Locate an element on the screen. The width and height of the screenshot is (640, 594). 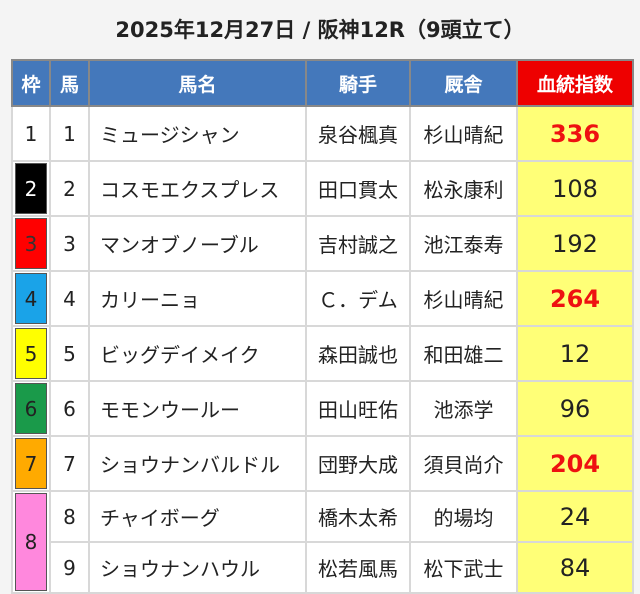
waku-cell: 7 is located at coordinates (31, 463).